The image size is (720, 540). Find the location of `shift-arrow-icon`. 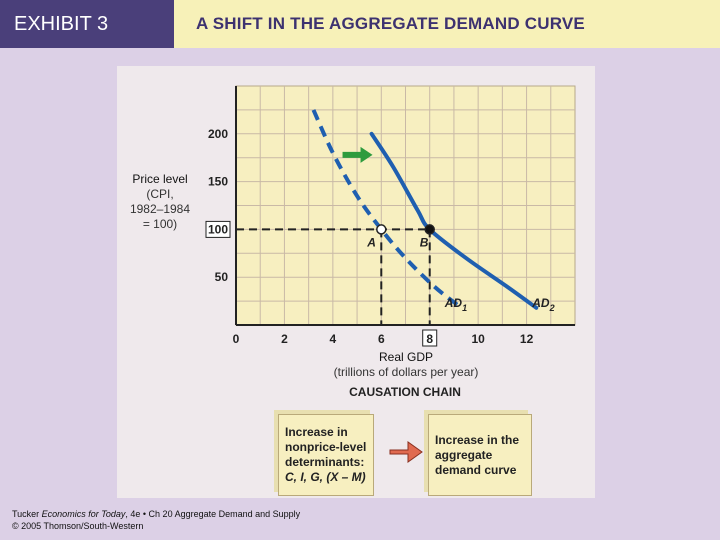

shift-arrow-icon is located at coordinates (357, 154).